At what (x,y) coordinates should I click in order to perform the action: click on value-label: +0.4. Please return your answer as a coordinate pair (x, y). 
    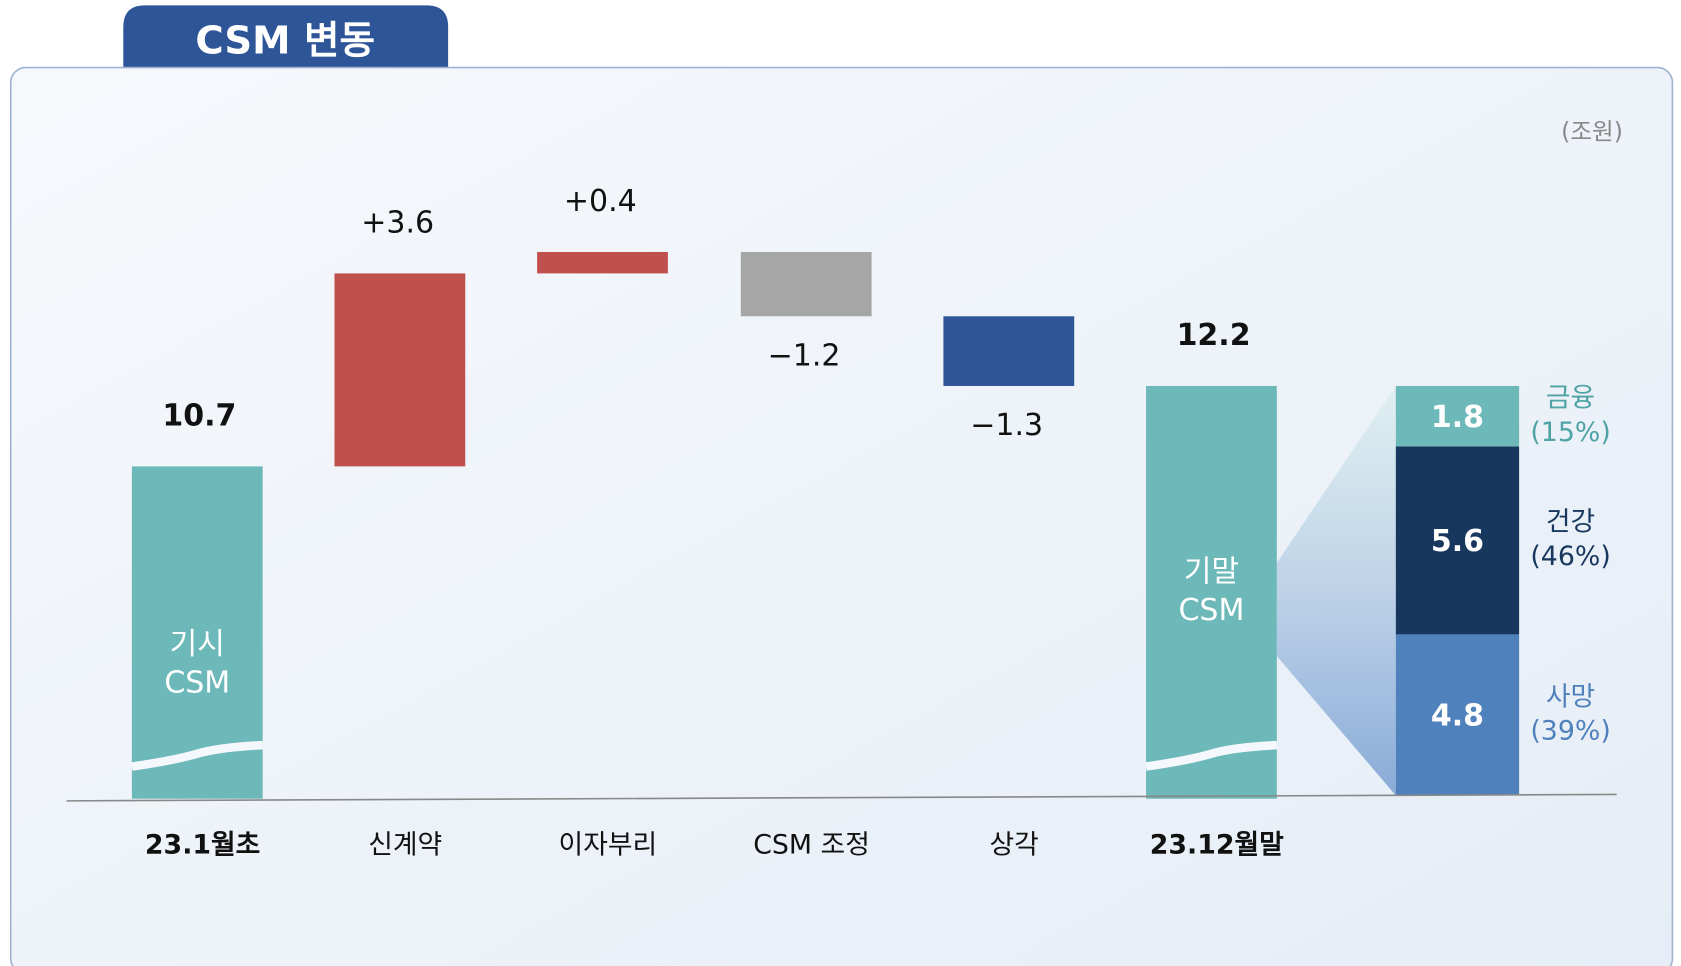
    Looking at the image, I should click on (600, 201).